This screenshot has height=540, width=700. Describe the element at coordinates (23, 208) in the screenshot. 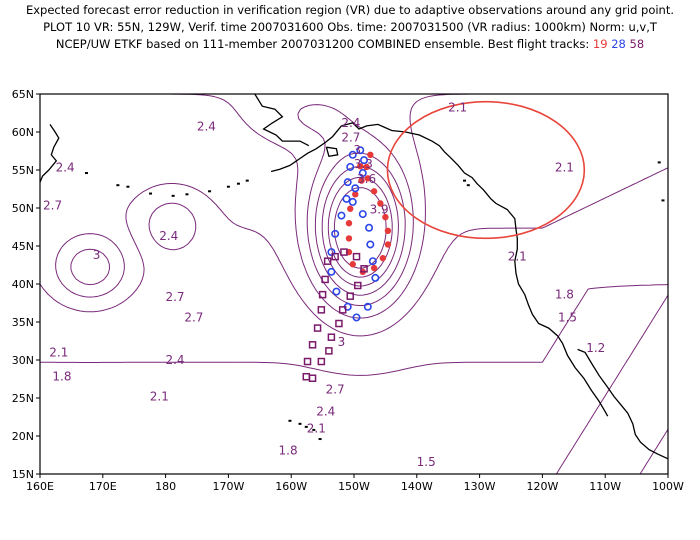

I see `lat-tick-label: 50N` at that location.